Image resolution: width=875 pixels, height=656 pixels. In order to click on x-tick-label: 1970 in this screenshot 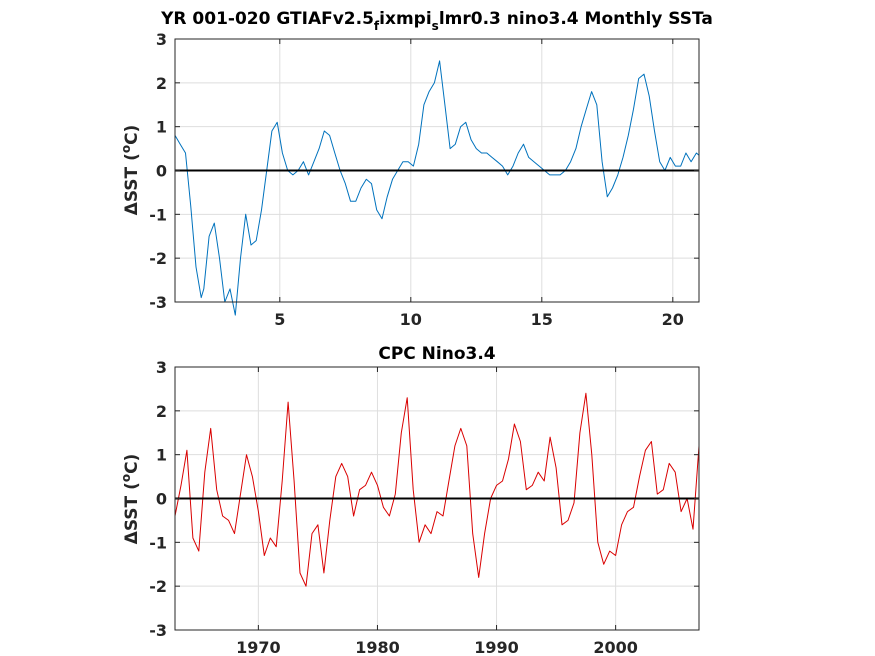, I will do `click(258, 647)`.